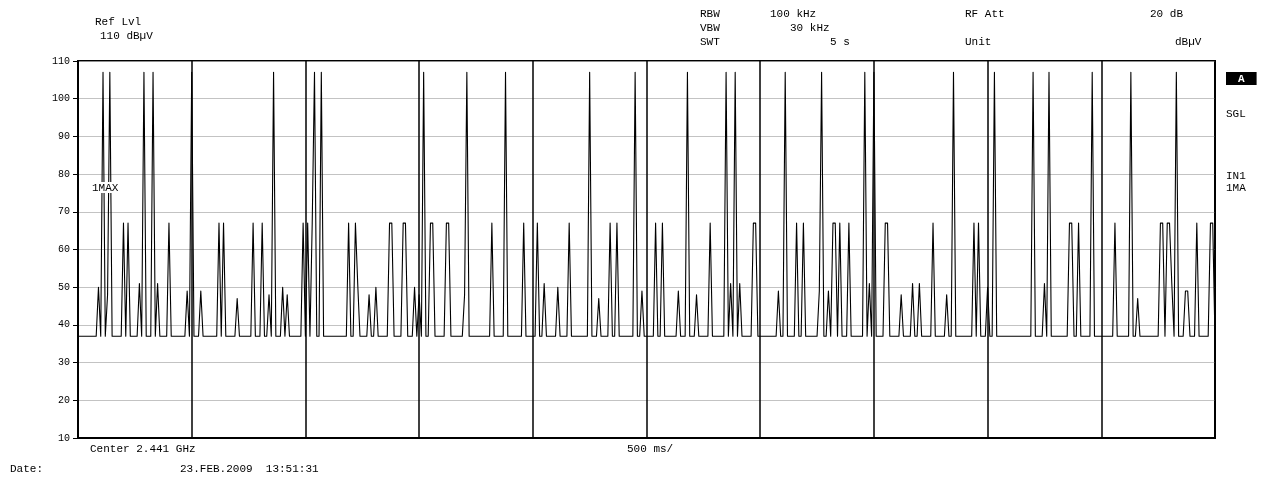 The height and width of the screenshot is (478, 1268). Describe the element at coordinates (63, 287) in the screenshot. I see `y-tick-label: 50` at that location.